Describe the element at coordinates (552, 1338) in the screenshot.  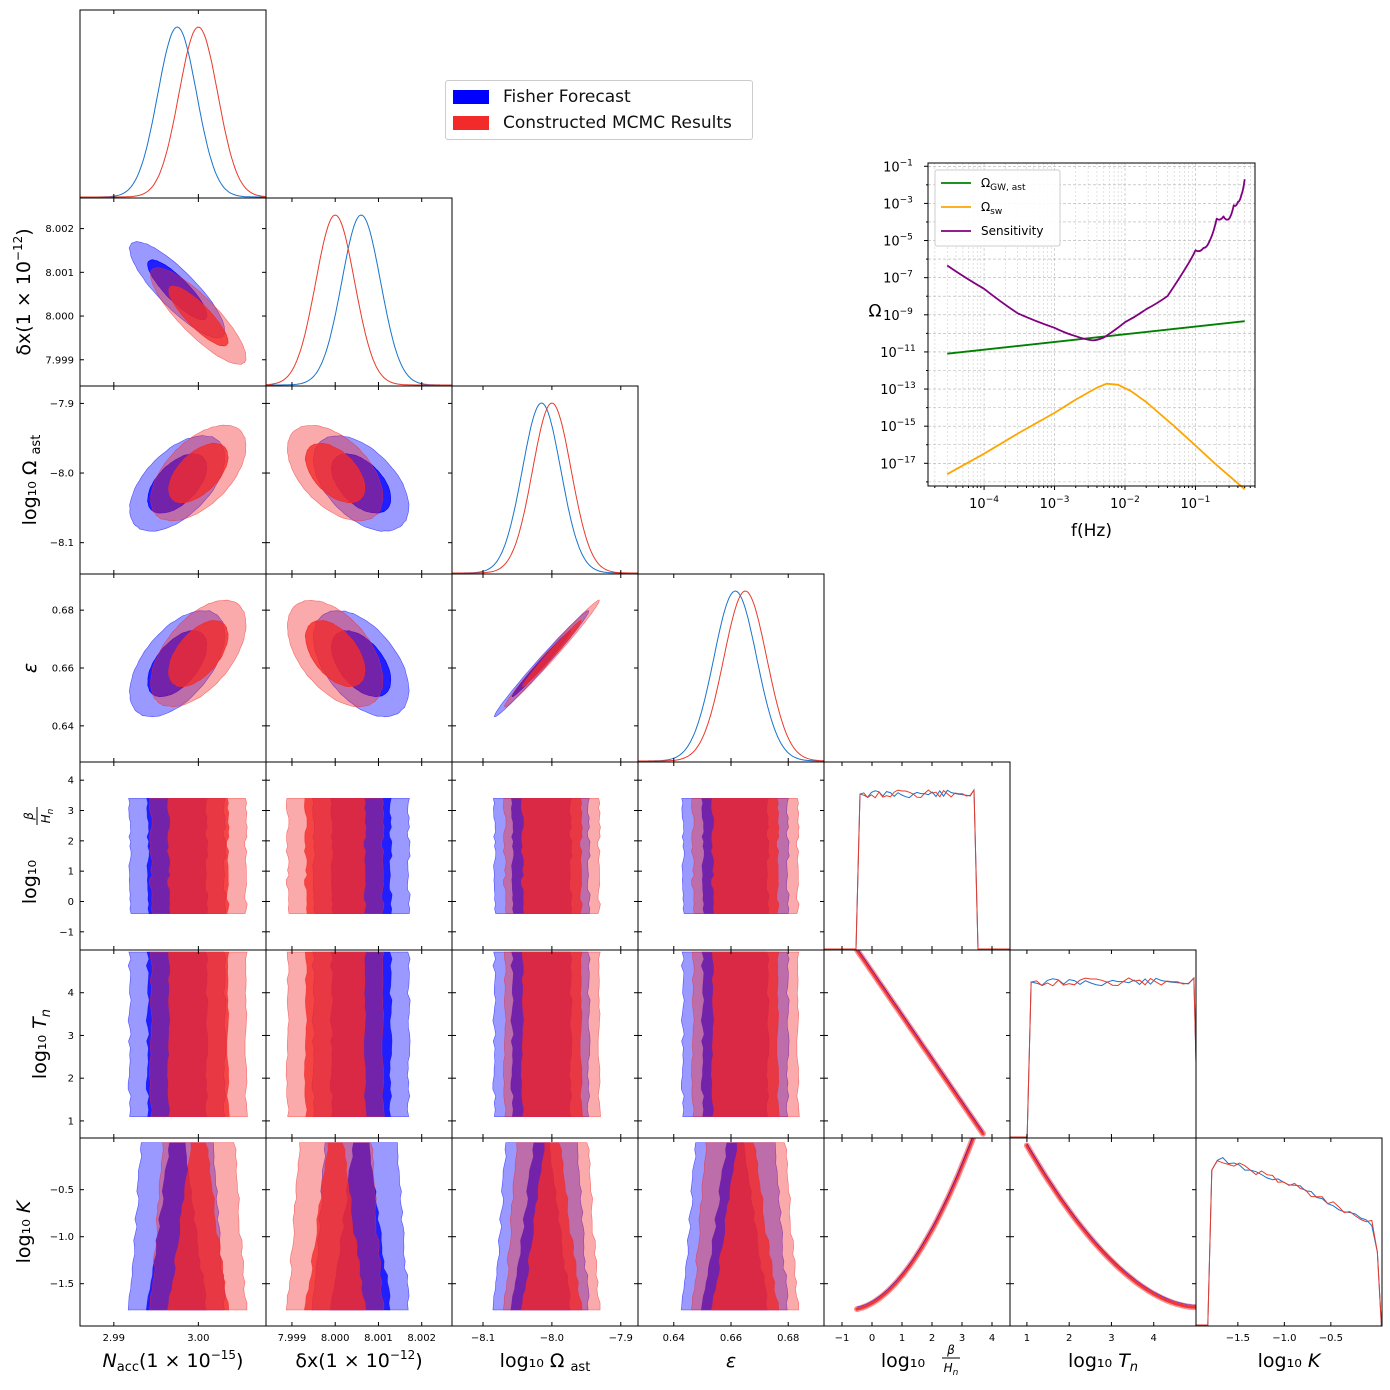
I see `x-tick-label: −8.0` at that location.